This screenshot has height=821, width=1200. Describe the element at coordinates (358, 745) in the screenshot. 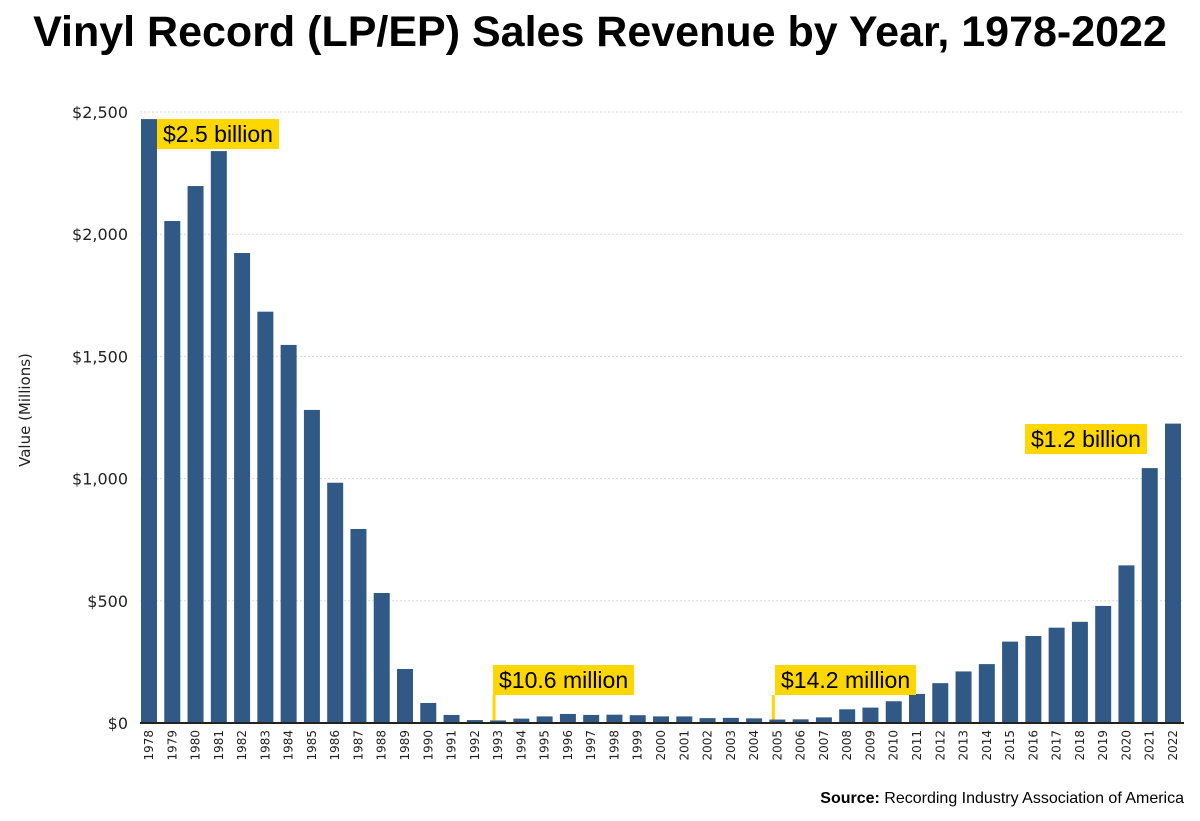

I see `x-tick-label: 1987` at that location.